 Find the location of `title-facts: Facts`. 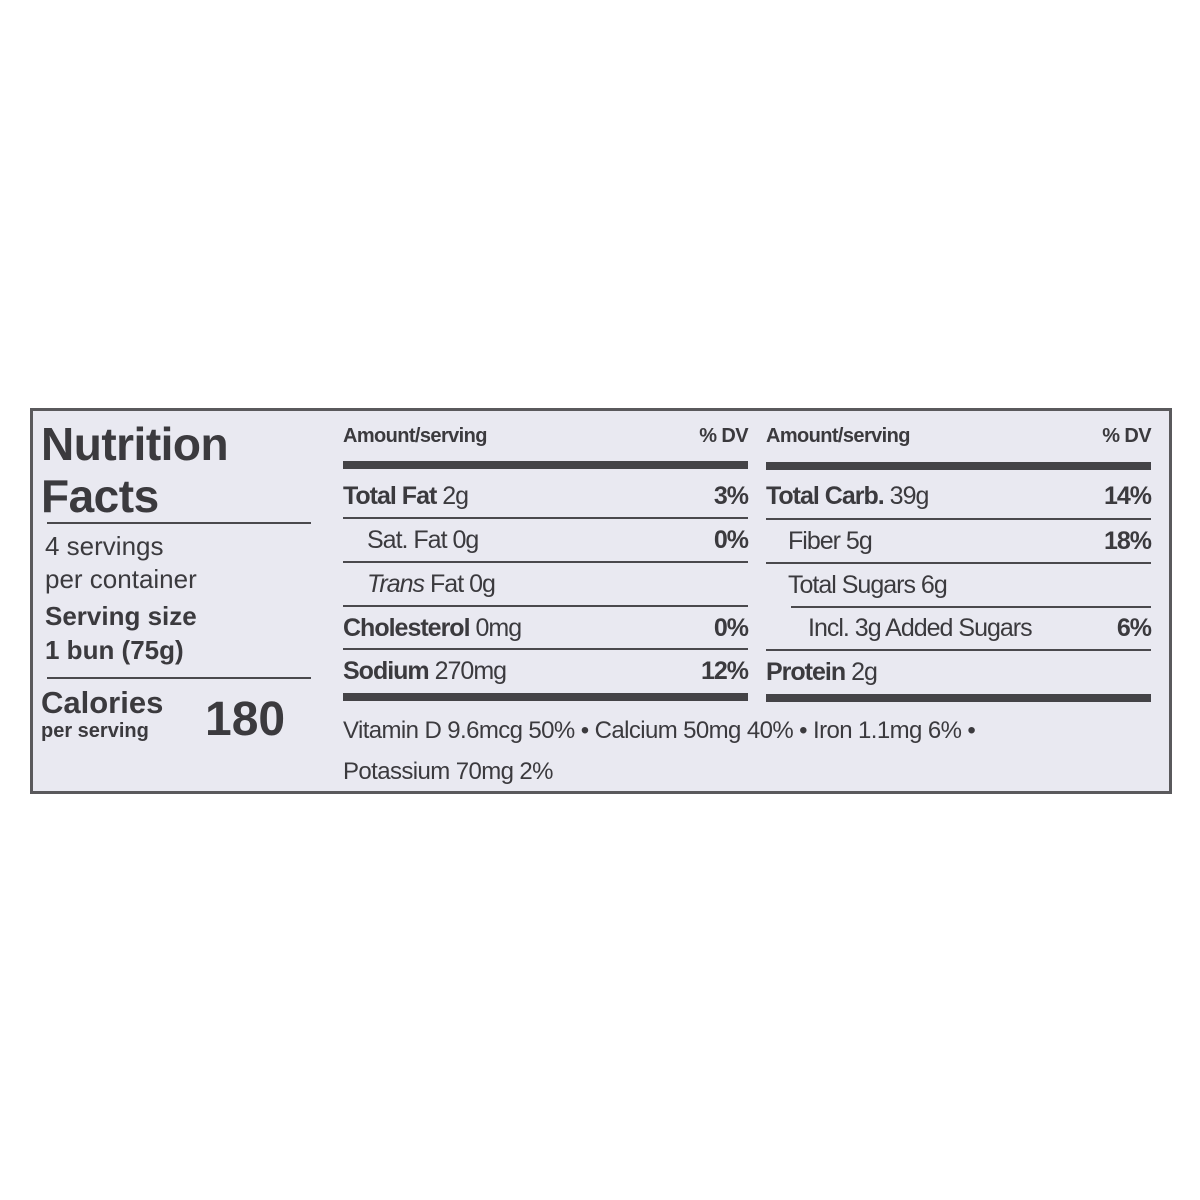

title-facts: Facts is located at coordinates (100, 496).